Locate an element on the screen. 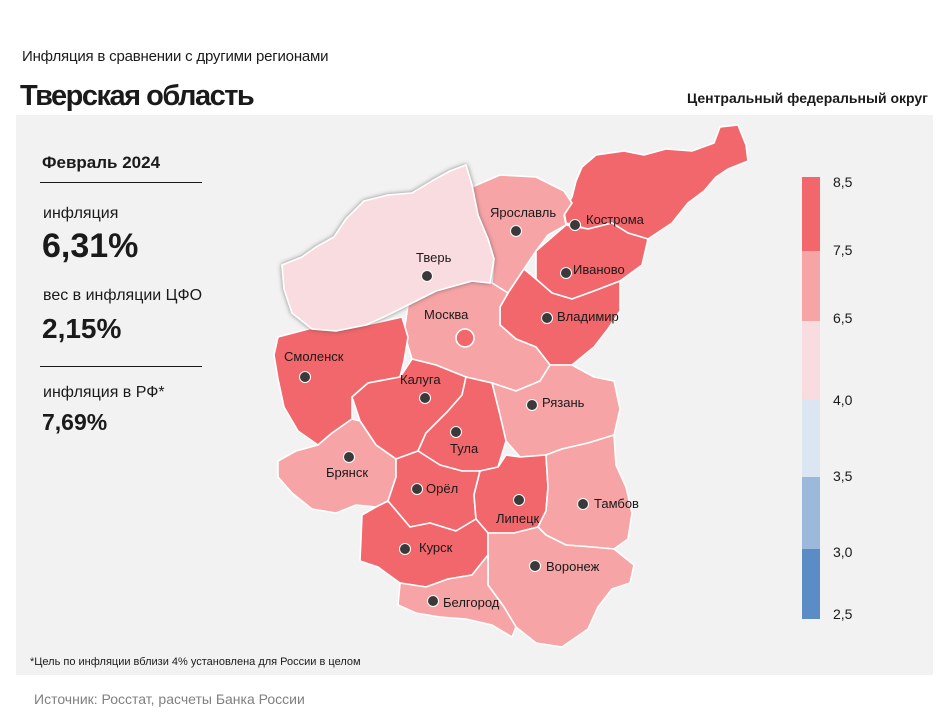  region-ivanovo is located at coordinates (592, 261).